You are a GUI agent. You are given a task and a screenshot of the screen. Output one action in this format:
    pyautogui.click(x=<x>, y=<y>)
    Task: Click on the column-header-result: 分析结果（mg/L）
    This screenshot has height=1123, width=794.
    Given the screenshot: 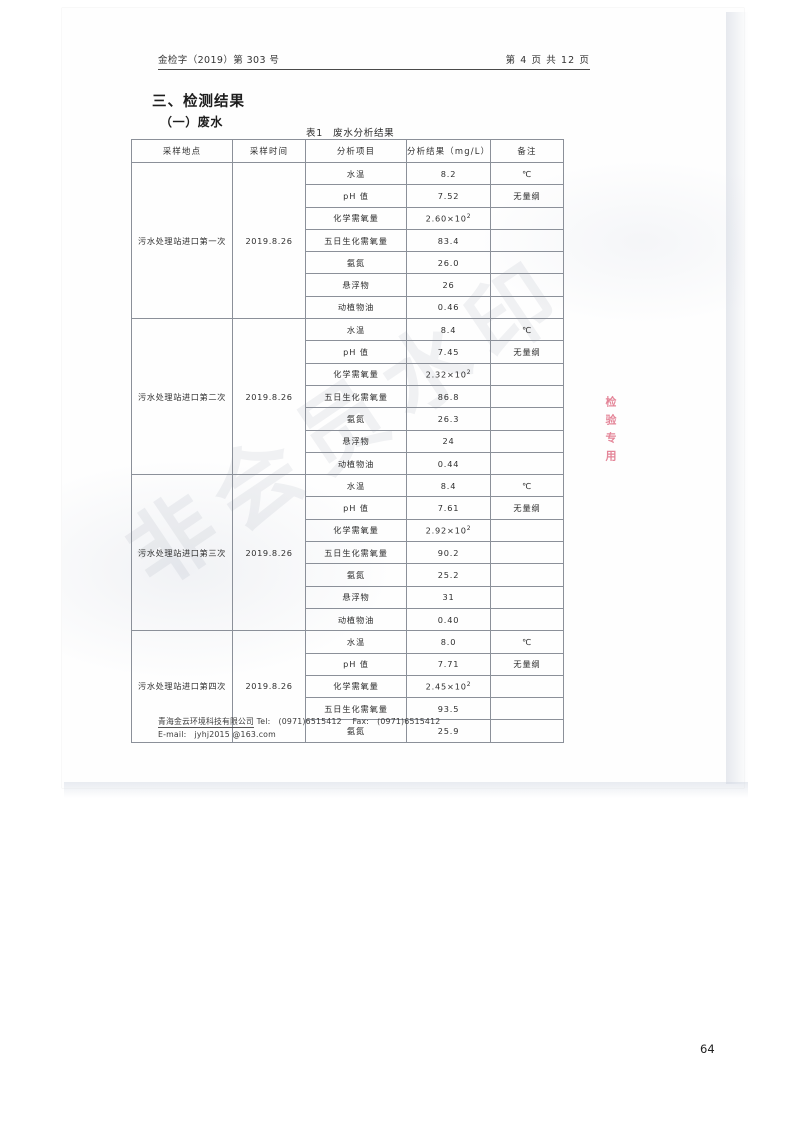 What is the action you would take?
    pyautogui.click(x=448, y=151)
    